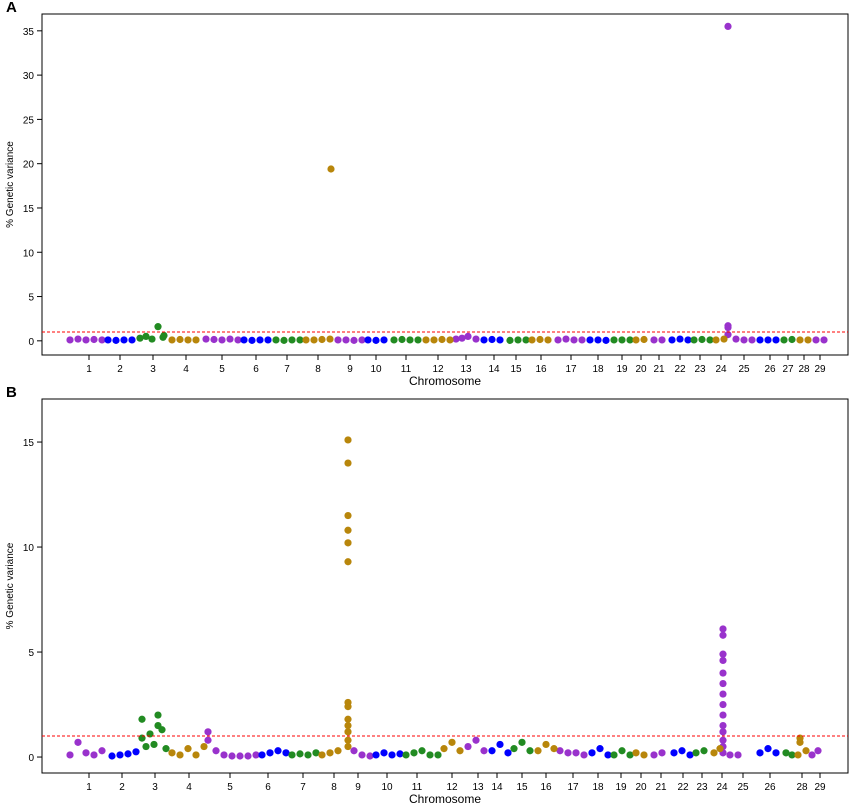  I want to click on y-tick-label: 15, so click(29, 443).